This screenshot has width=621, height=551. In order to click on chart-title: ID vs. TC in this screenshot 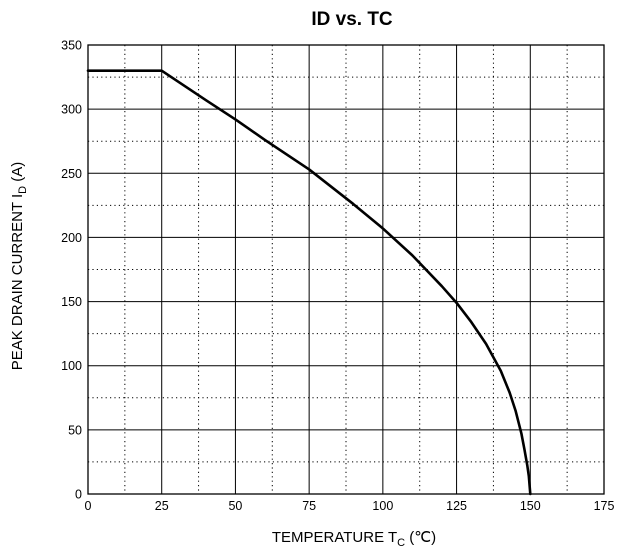, I will do `click(352, 19)`.